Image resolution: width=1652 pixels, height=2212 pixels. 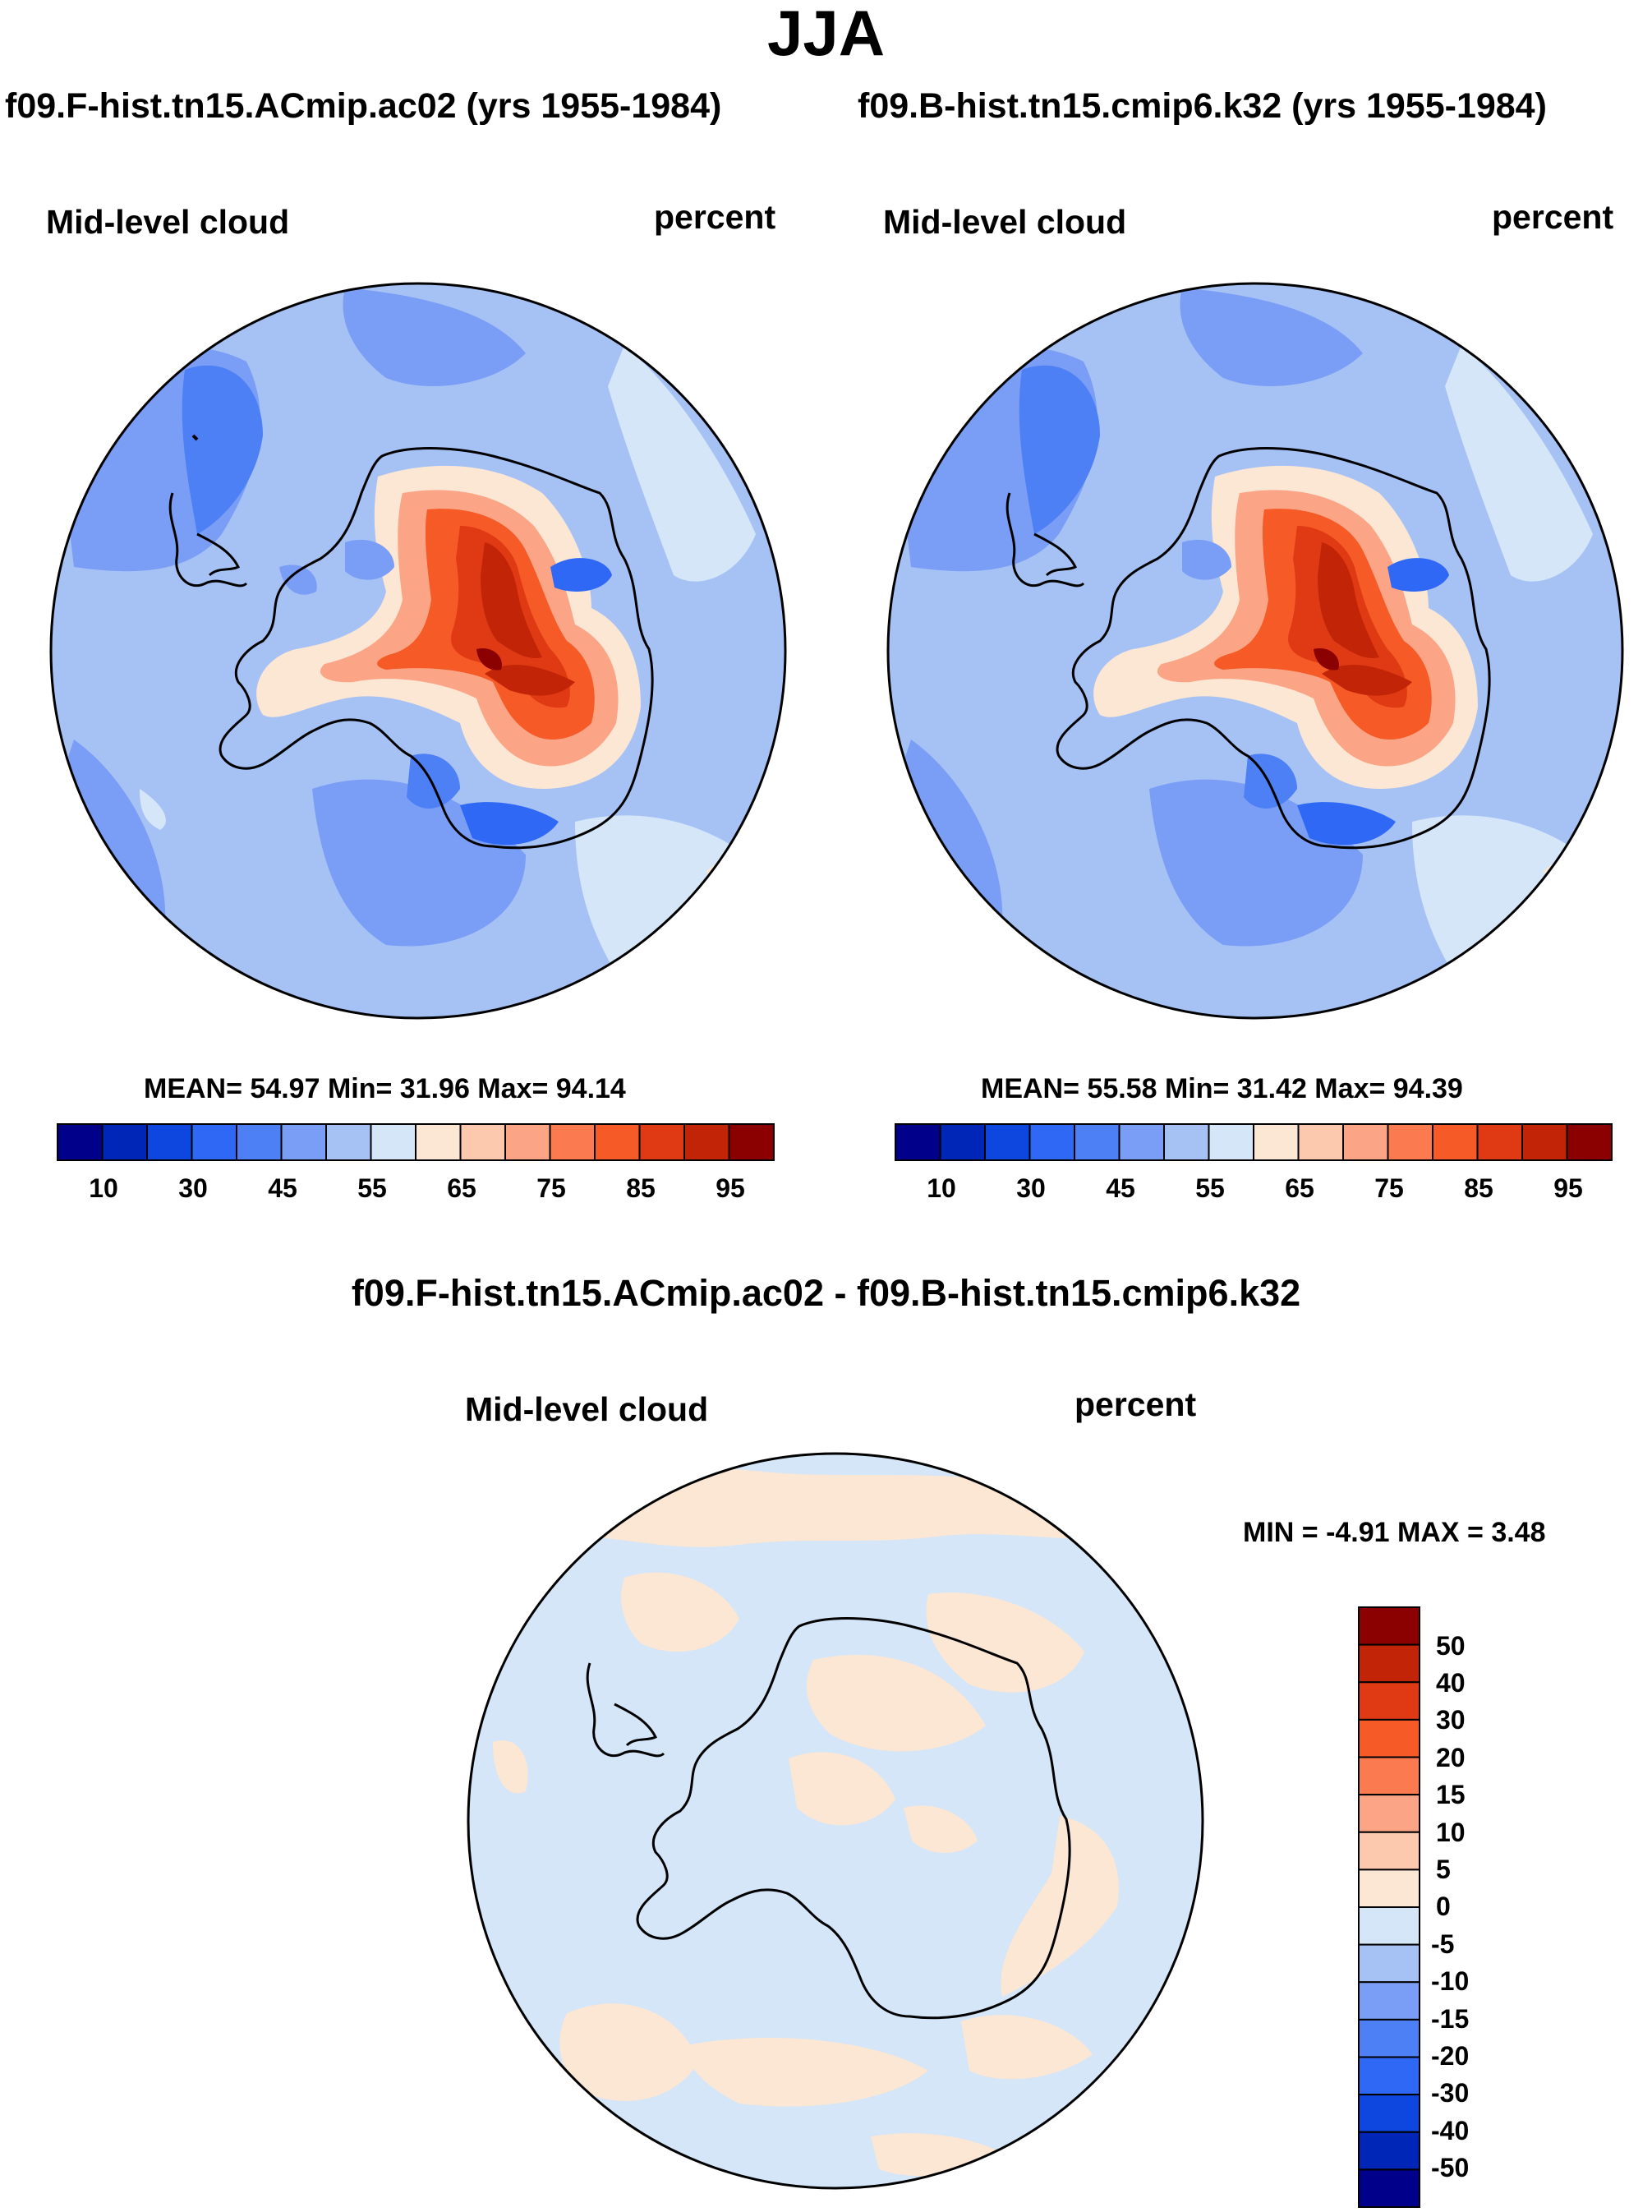 I want to click on left-colorbar-ticks: 10 30 45 55 65 75 85 95, so click(x=826, y=1189).